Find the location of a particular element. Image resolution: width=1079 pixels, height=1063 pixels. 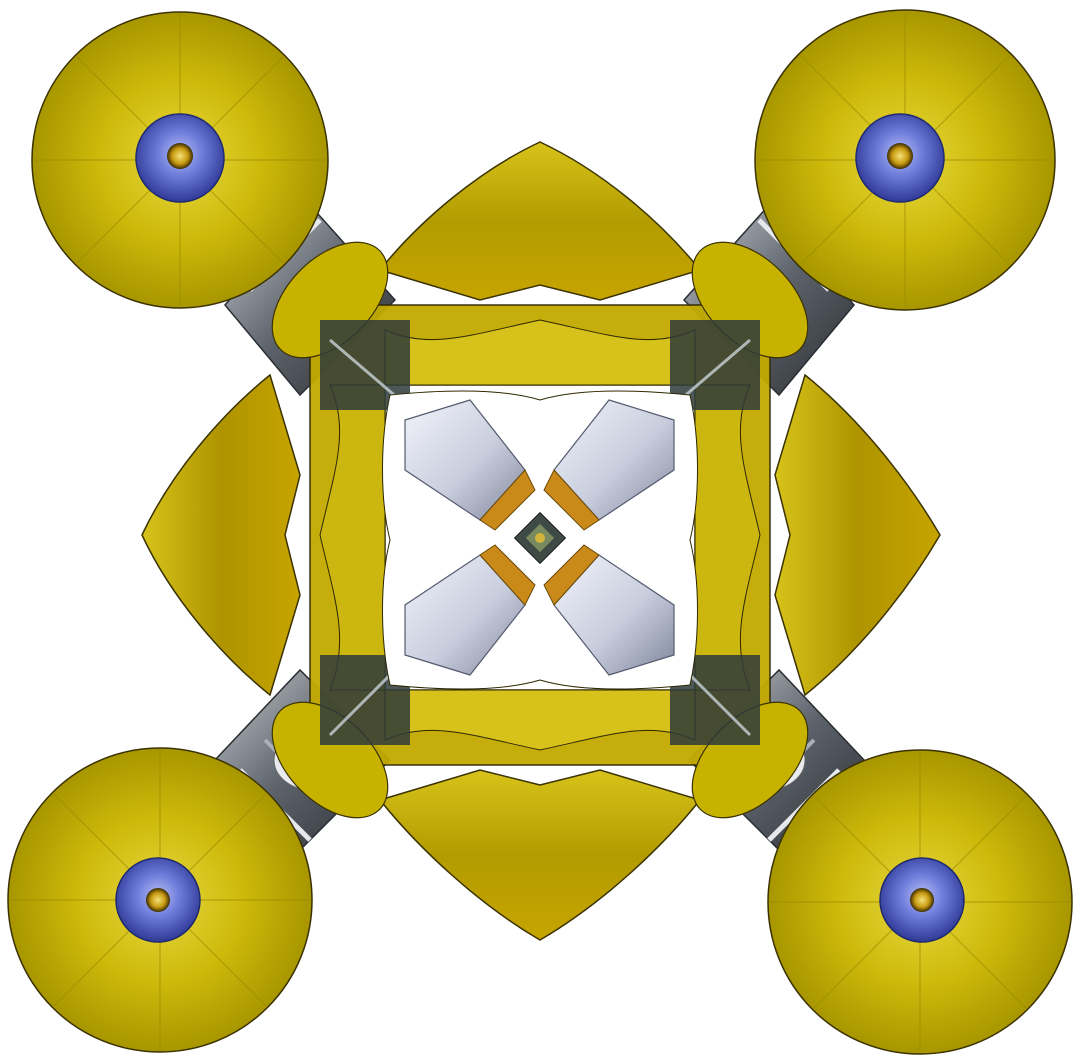

tube-top-left is located at coordinates (470, 465).